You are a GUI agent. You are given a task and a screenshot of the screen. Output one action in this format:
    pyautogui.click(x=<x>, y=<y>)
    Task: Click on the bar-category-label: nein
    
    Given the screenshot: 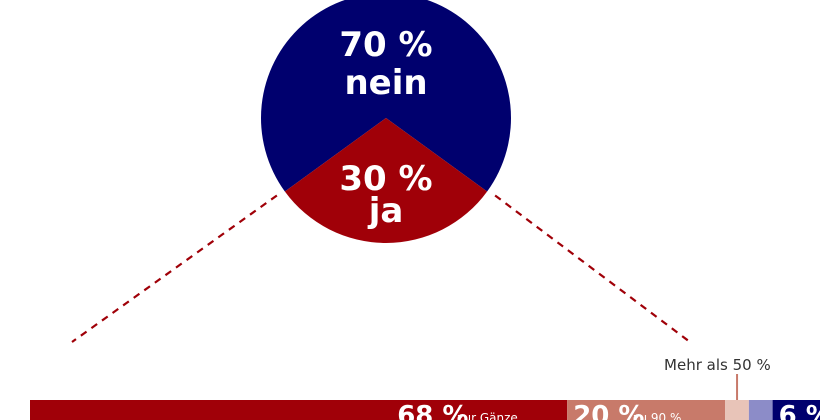 What is the action you would take?
    pyautogui.click(x=833, y=415)
    